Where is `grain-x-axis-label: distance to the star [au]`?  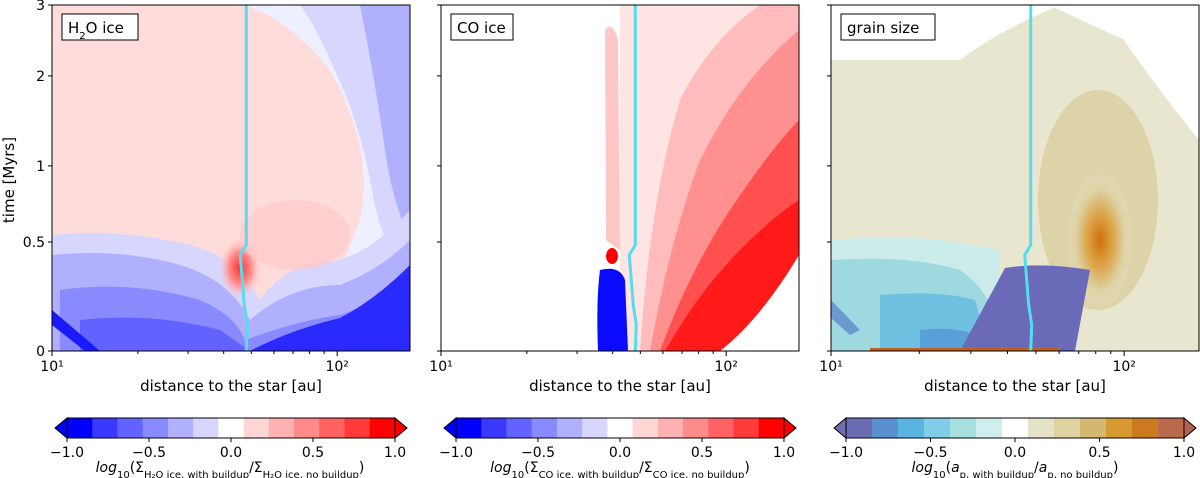 grain-x-axis-label: distance to the star [au] is located at coordinates (1015, 386).